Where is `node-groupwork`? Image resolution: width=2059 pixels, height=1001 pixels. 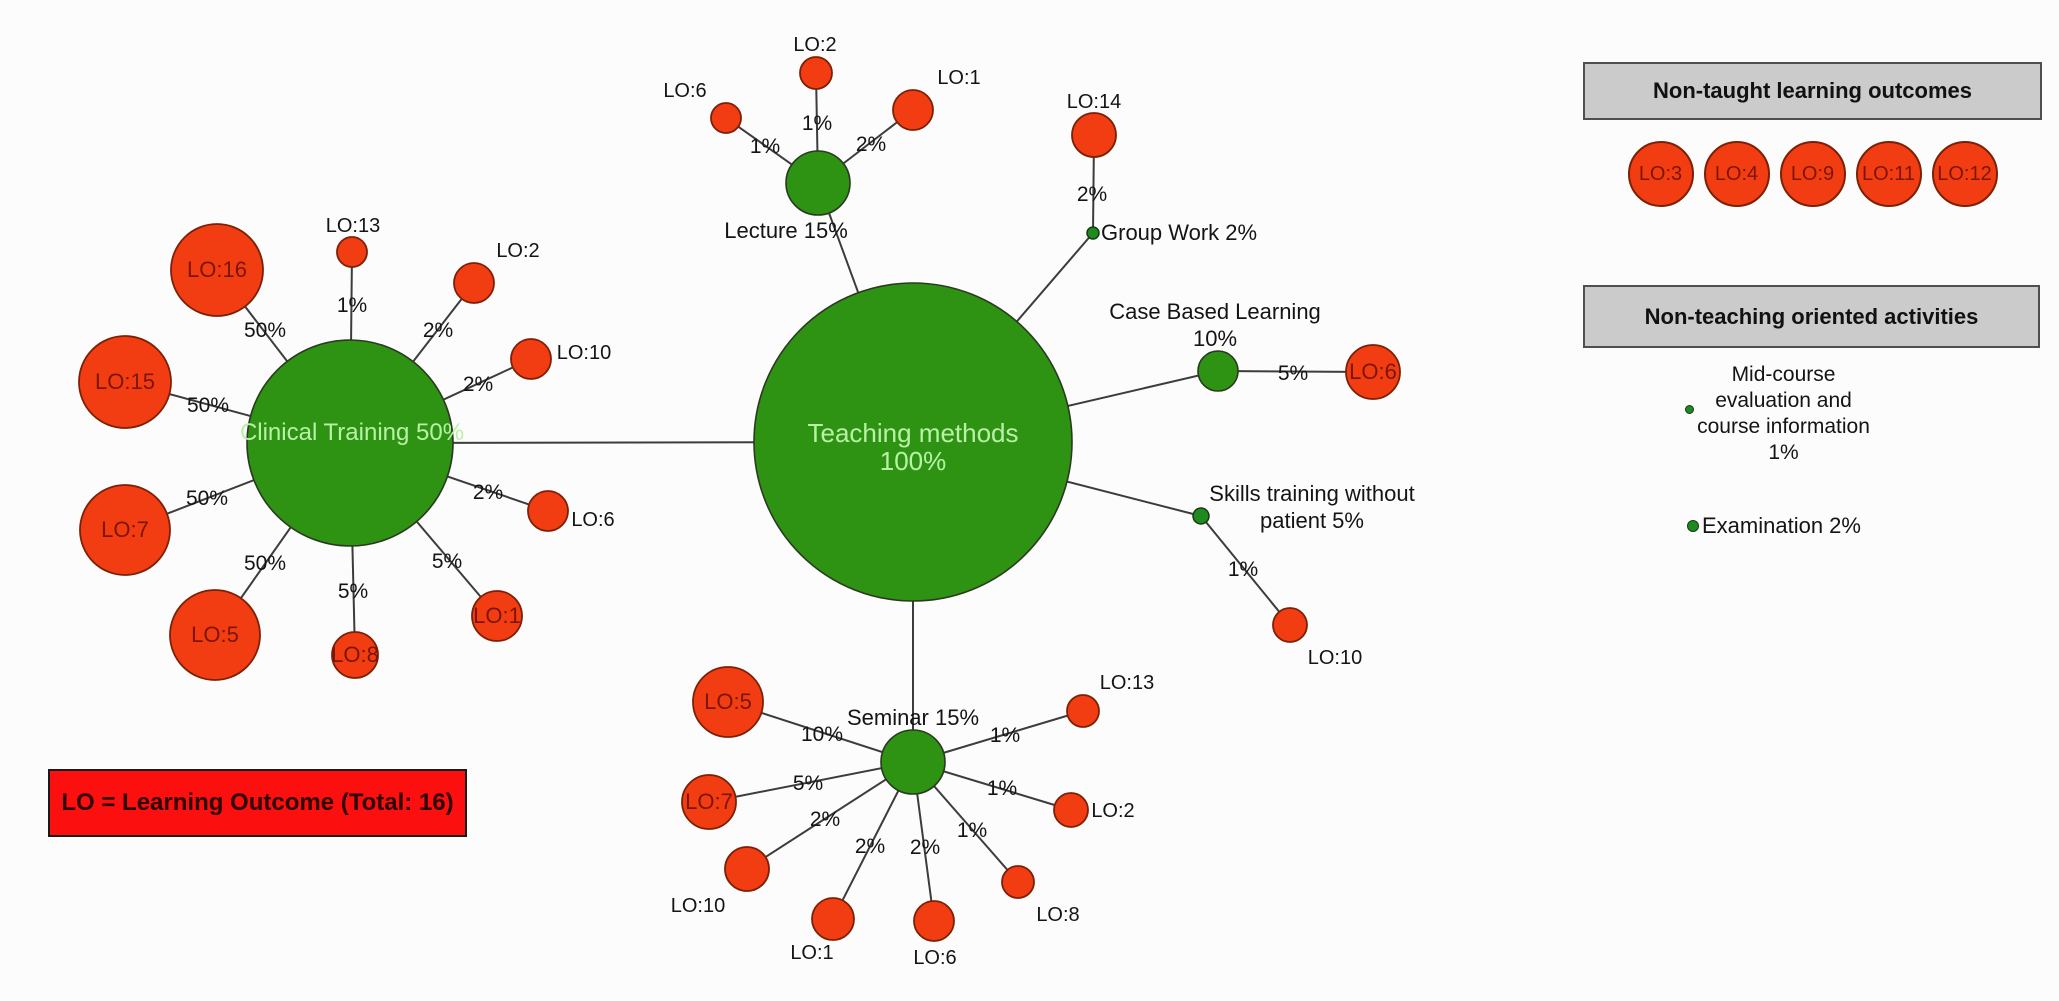
node-groupwork is located at coordinates (1093, 233).